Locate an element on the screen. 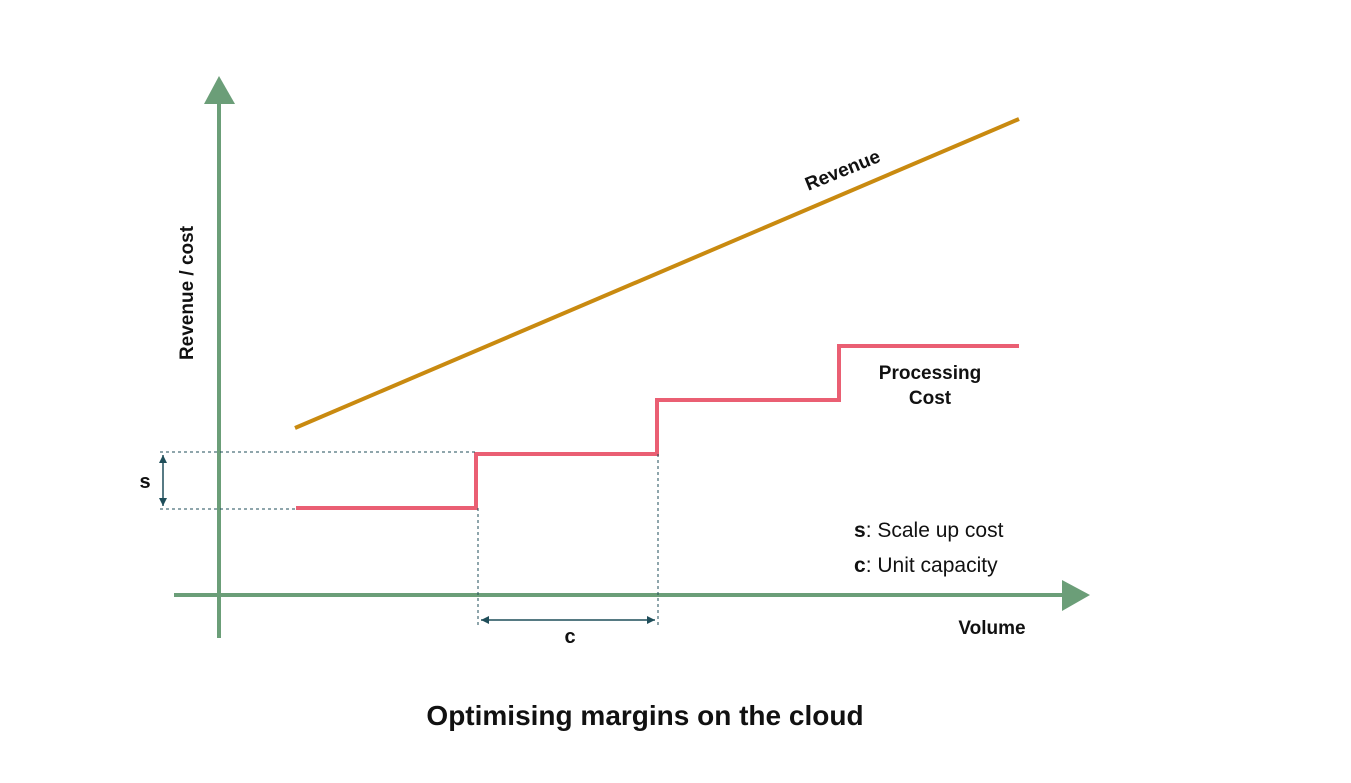 This screenshot has height=783, width=1351. legend-s-text: : Scale up cost is located at coordinates (935, 530).